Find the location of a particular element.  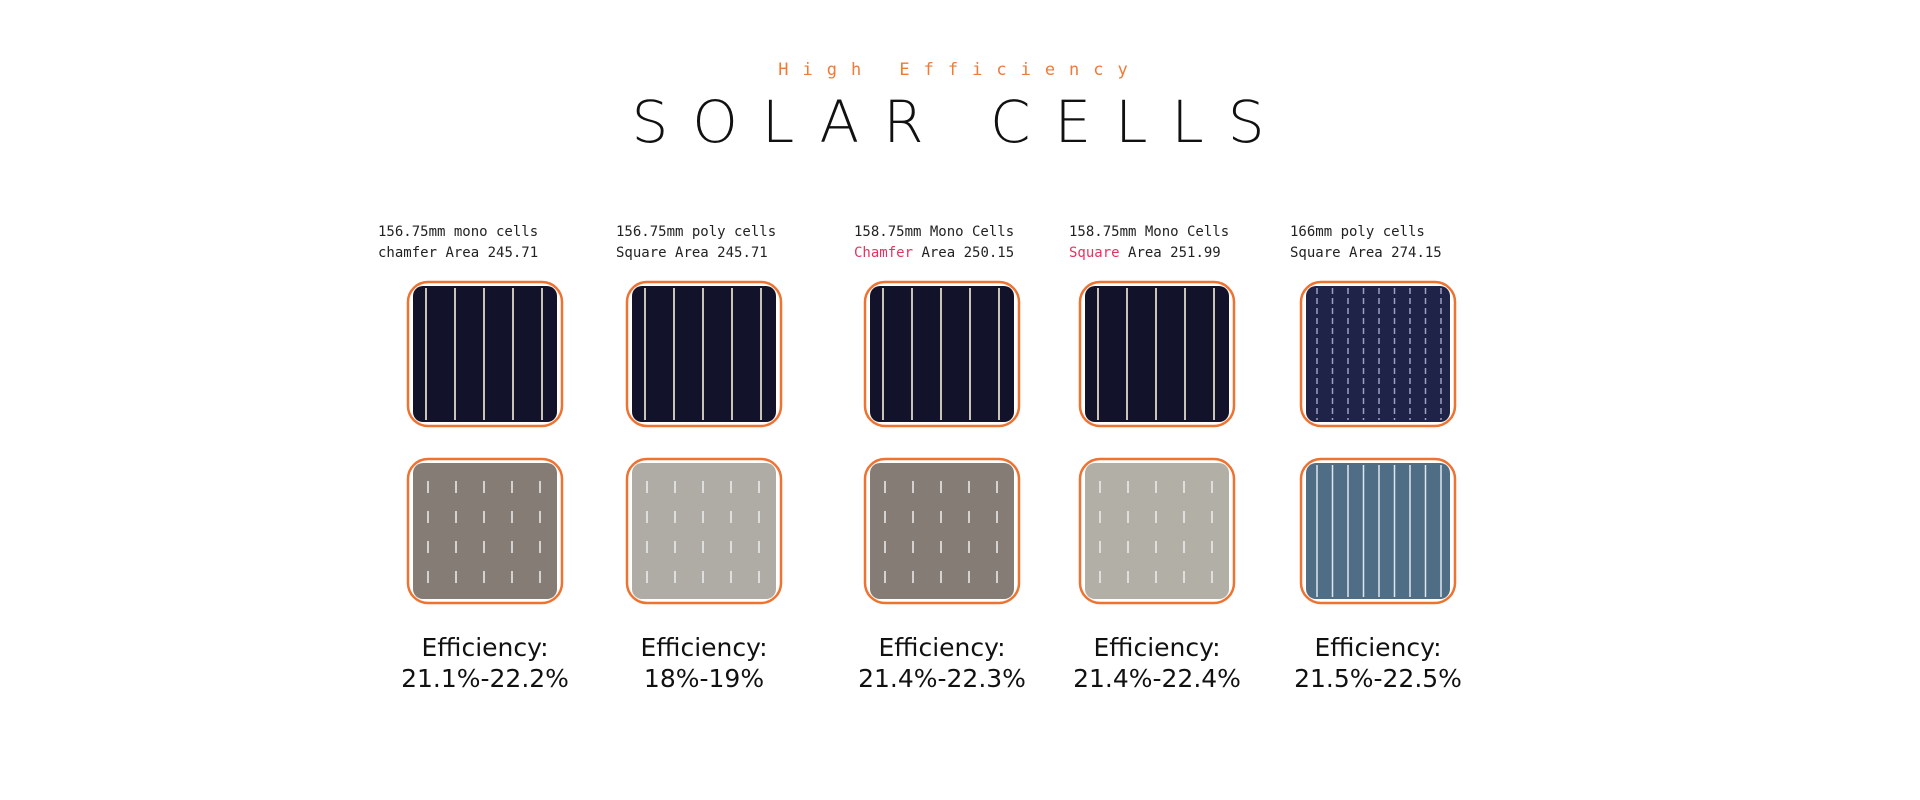

cell-labels: 158.75mm Mono Cells Chamfer Area 250.15 is located at coordinates (934, 243).